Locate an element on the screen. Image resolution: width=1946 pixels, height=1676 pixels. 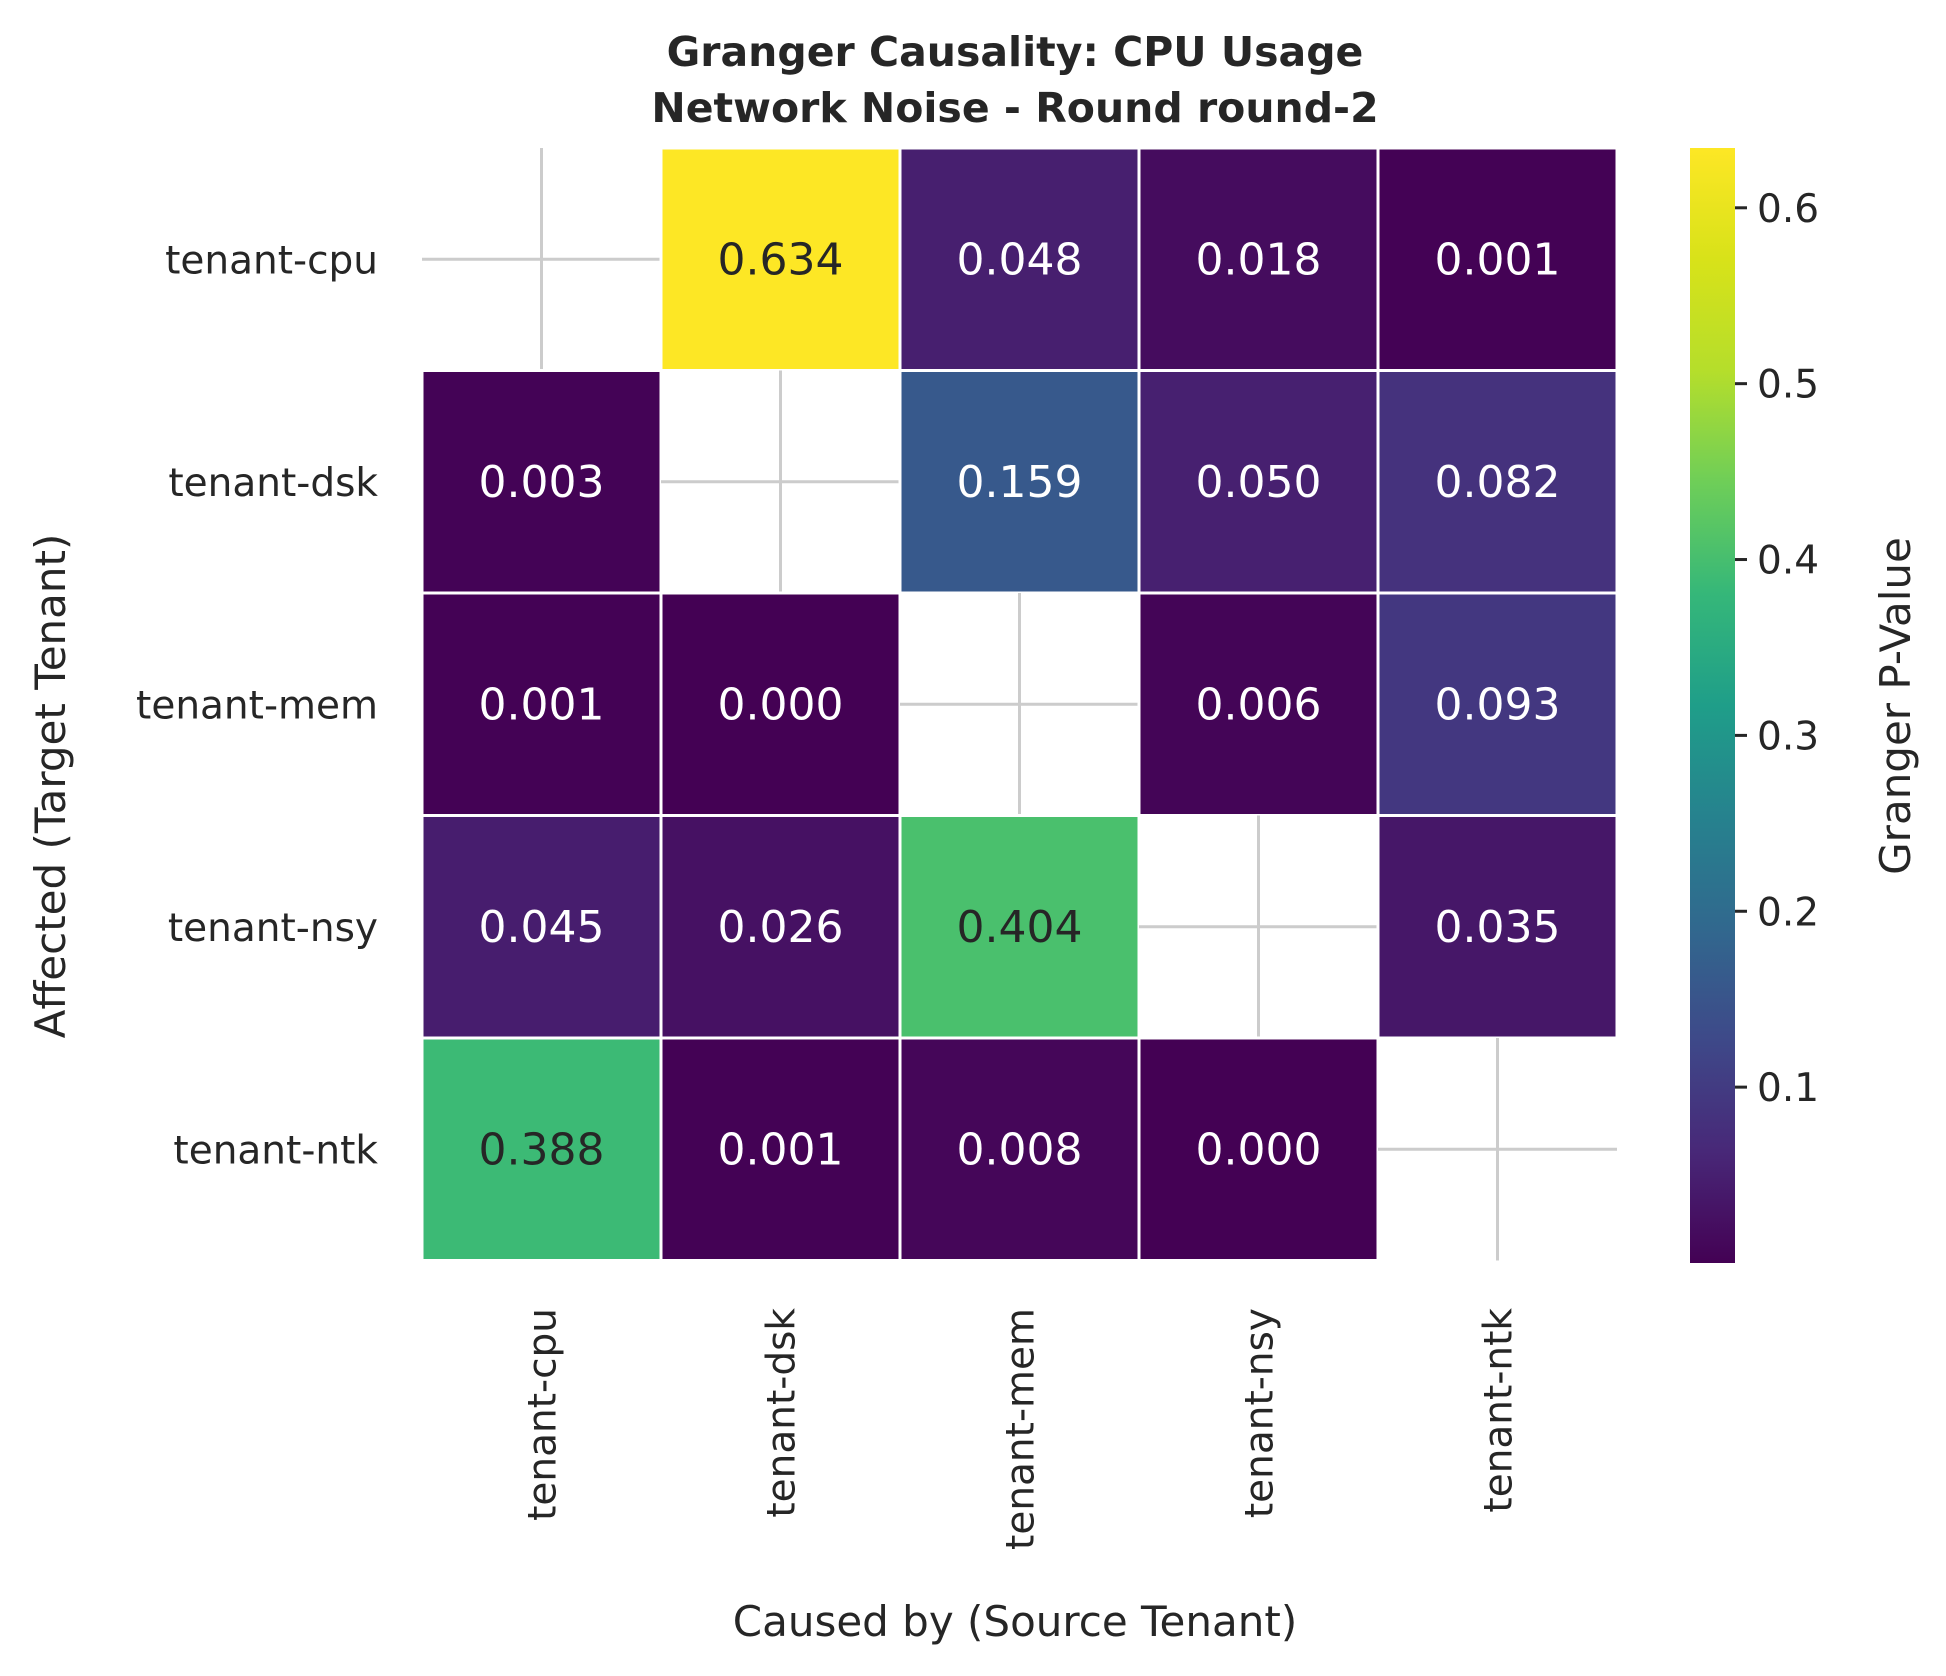
cell-value-label: 0.404 is located at coordinates (1020, 927).